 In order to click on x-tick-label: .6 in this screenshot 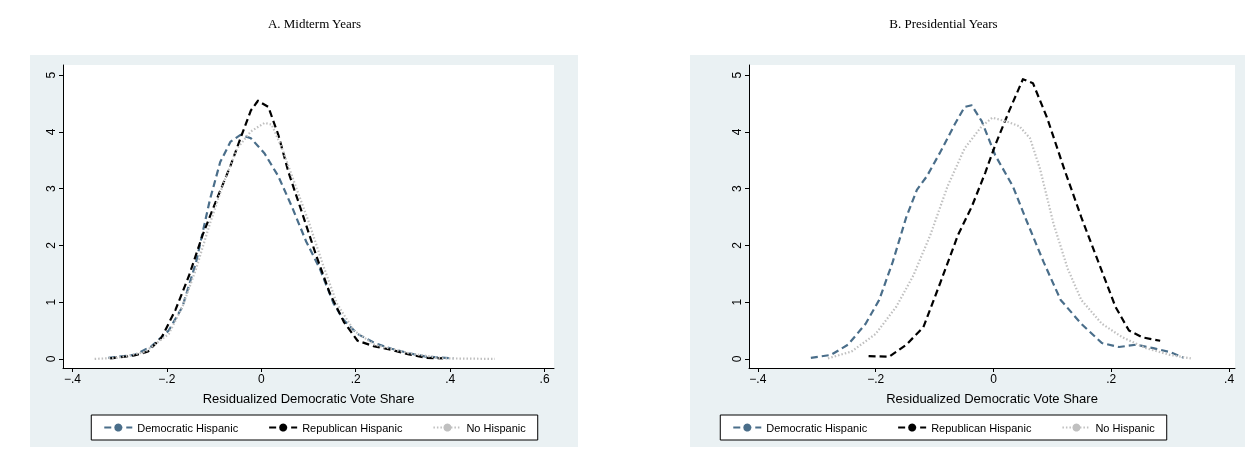, I will do `click(544, 379)`.